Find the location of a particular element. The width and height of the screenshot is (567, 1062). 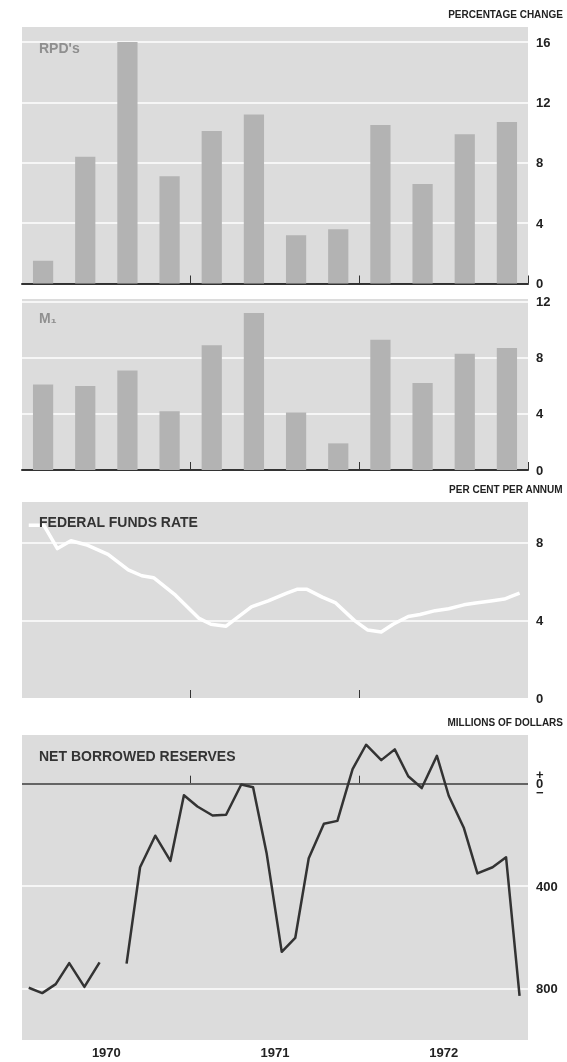

y-tick-label: + 0 − is located at coordinates (540, 784).